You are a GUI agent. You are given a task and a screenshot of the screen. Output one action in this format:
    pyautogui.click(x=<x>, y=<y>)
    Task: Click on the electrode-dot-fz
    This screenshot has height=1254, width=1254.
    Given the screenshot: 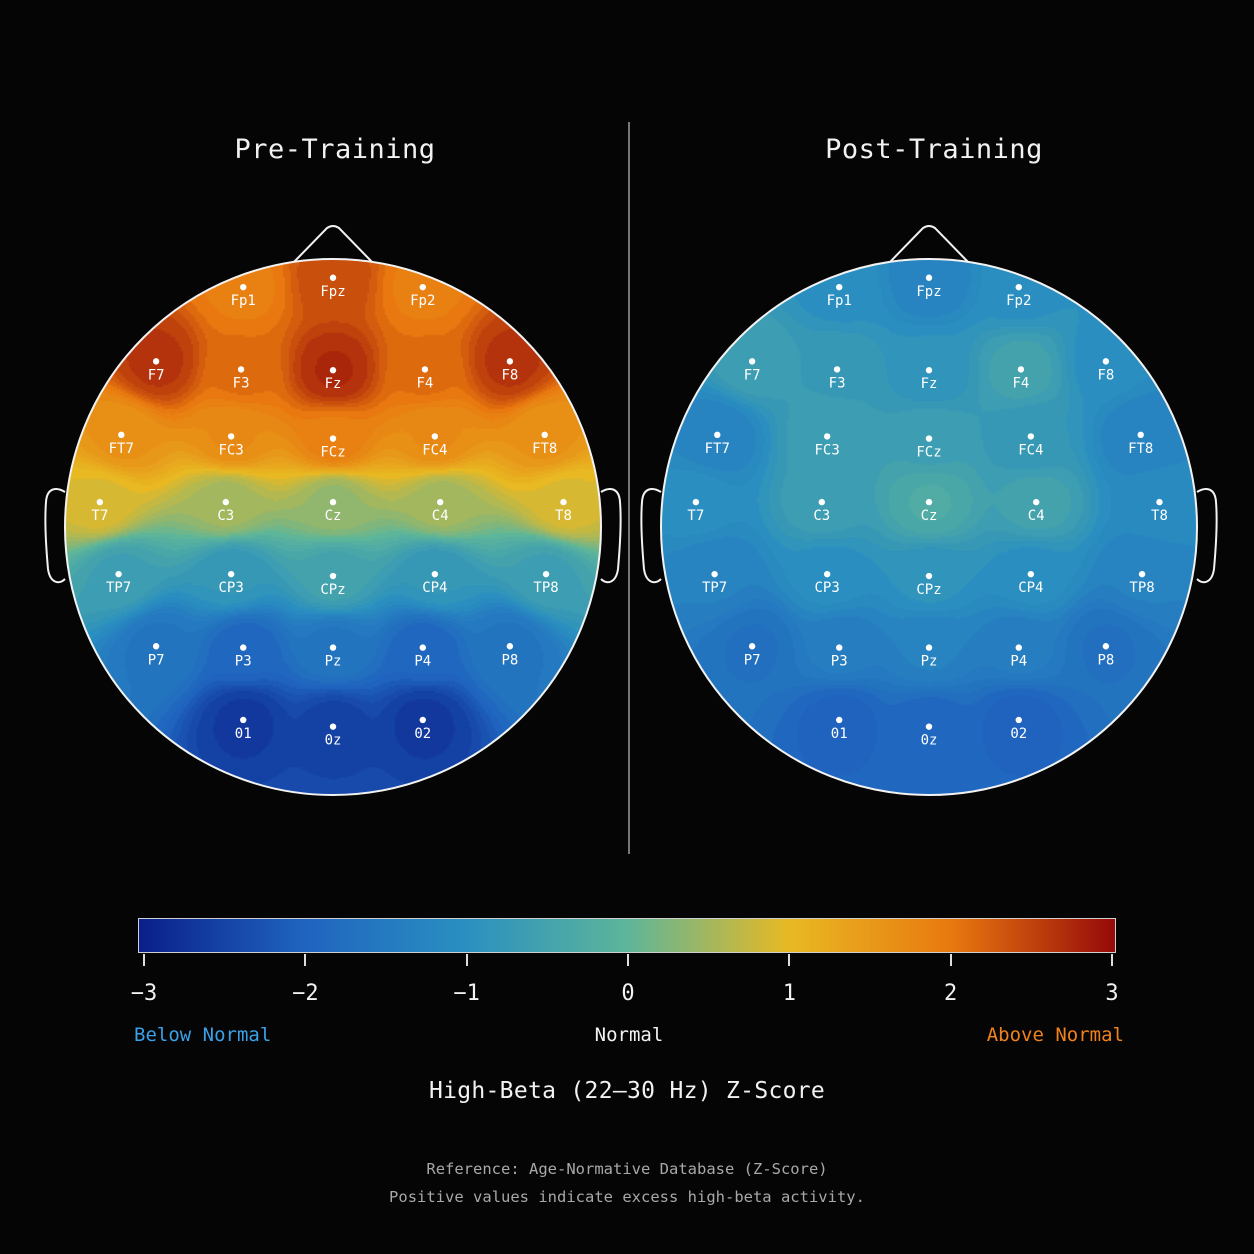 What is the action you would take?
    pyautogui.click(x=333, y=370)
    